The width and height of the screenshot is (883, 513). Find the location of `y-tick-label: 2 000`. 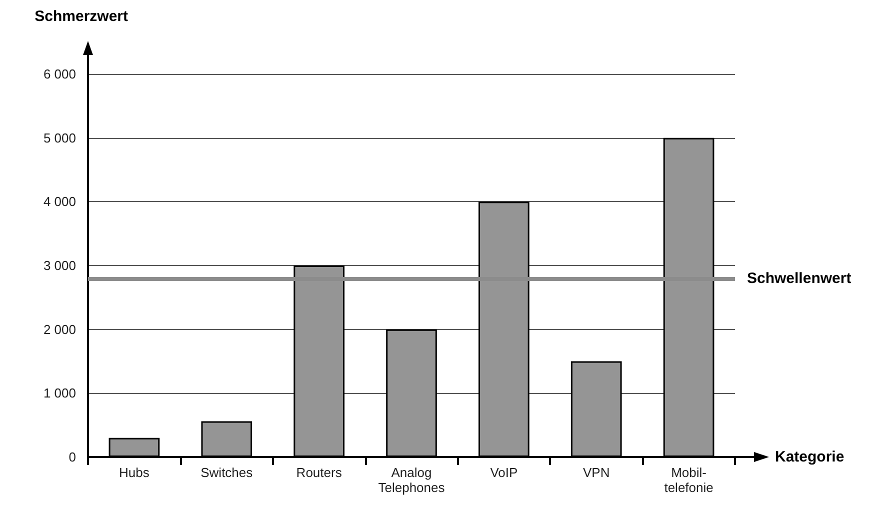

y-tick-label: 2 000 is located at coordinates (59, 329).